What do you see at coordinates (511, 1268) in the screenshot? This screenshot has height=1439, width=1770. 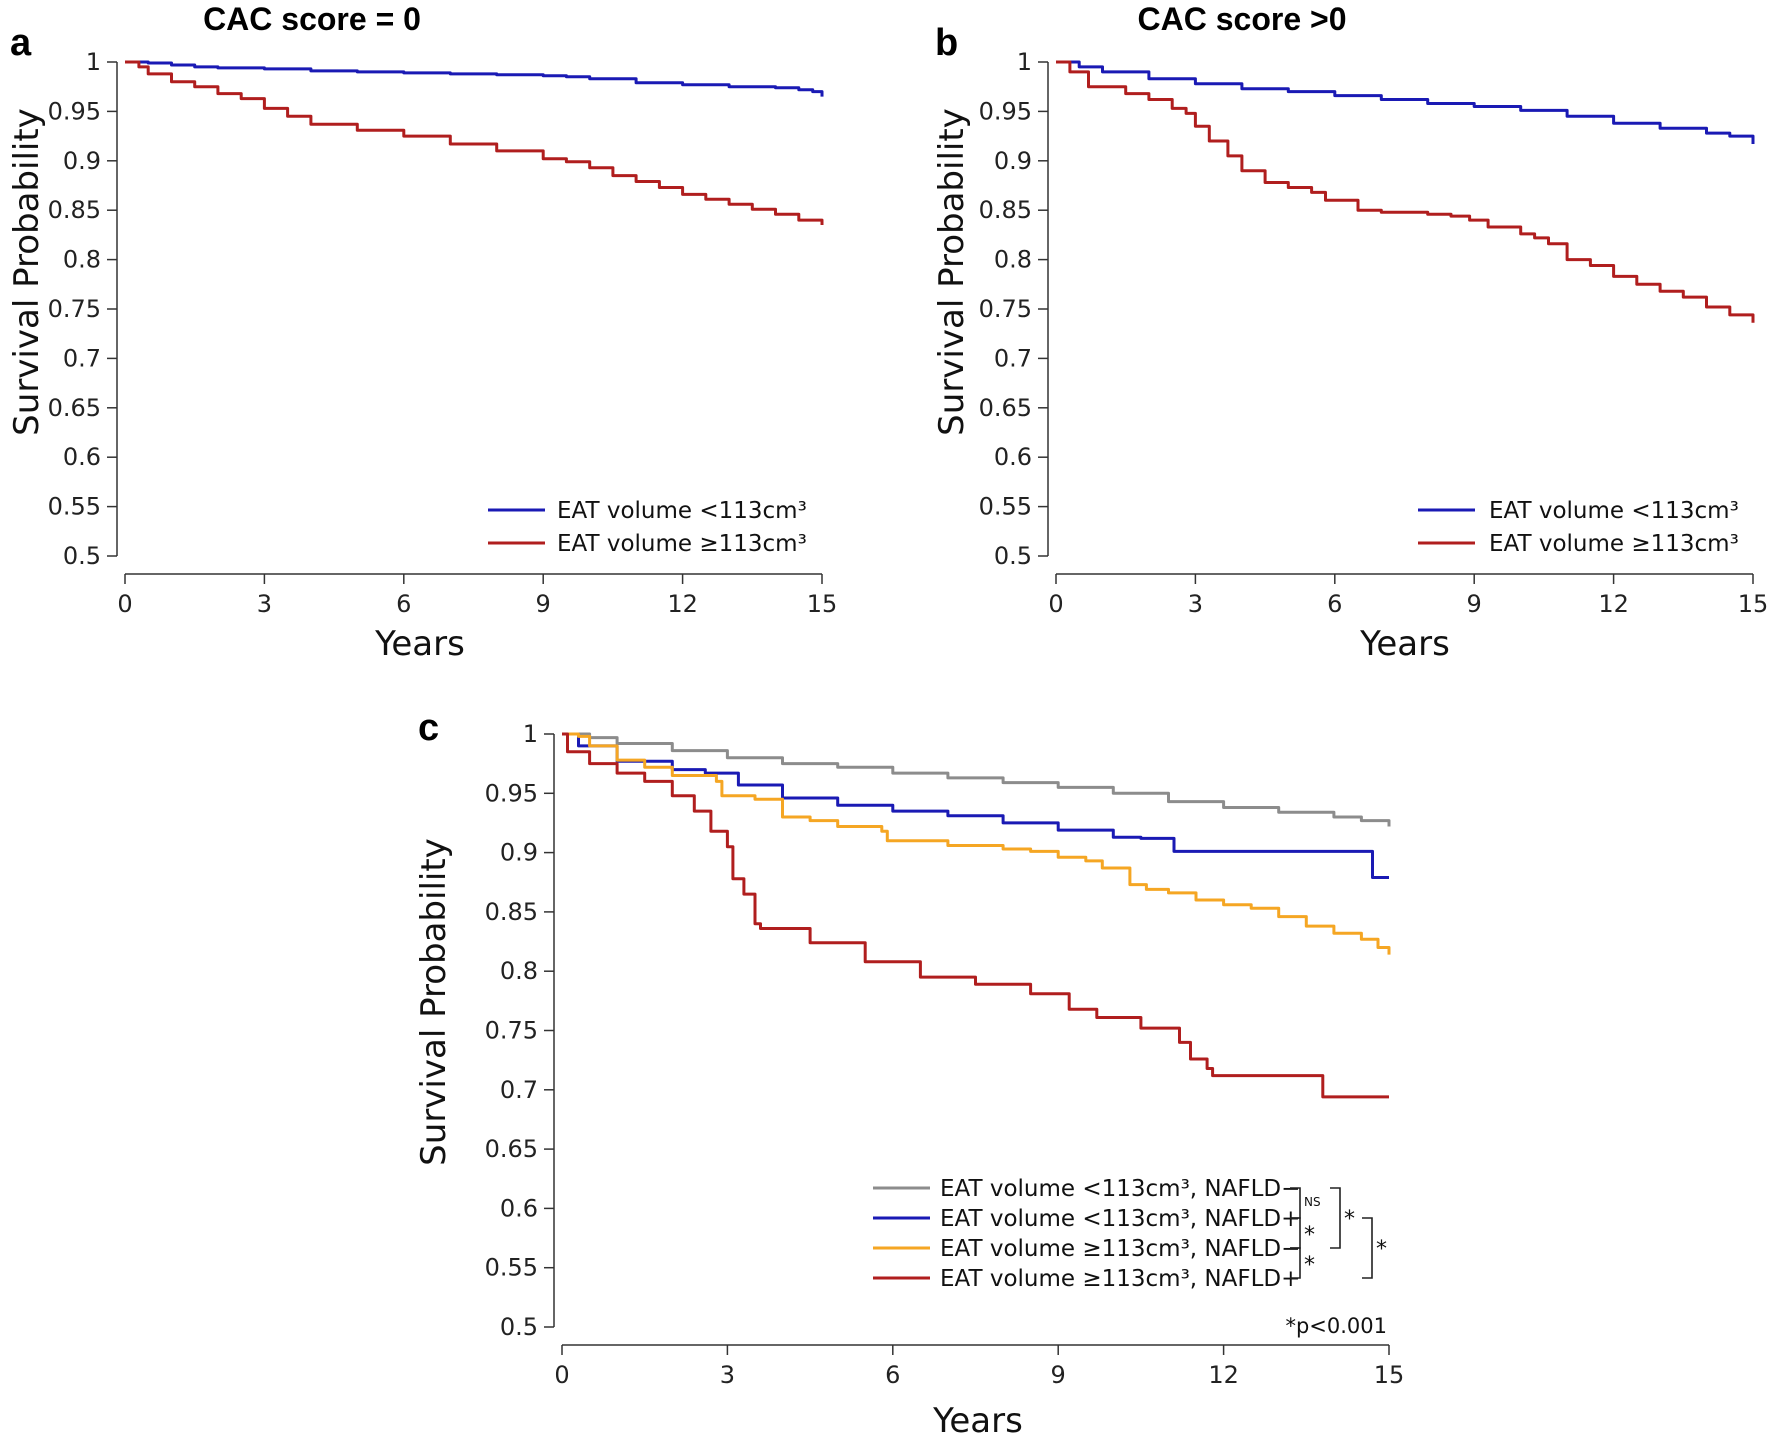 I see `panel-c-y-tick-label: 0.55` at bounding box center [511, 1268].